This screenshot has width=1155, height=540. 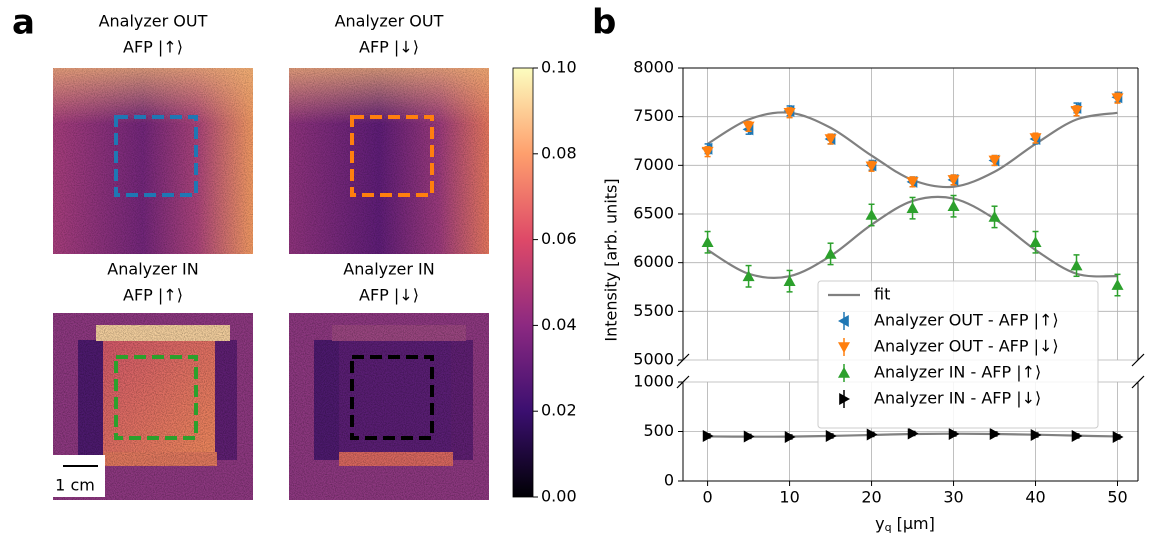 What do you see at coordinates (559, 152) in the screenshot?
I see `colorbar-tick-label: 0.08` at bounding box center [559, 152].